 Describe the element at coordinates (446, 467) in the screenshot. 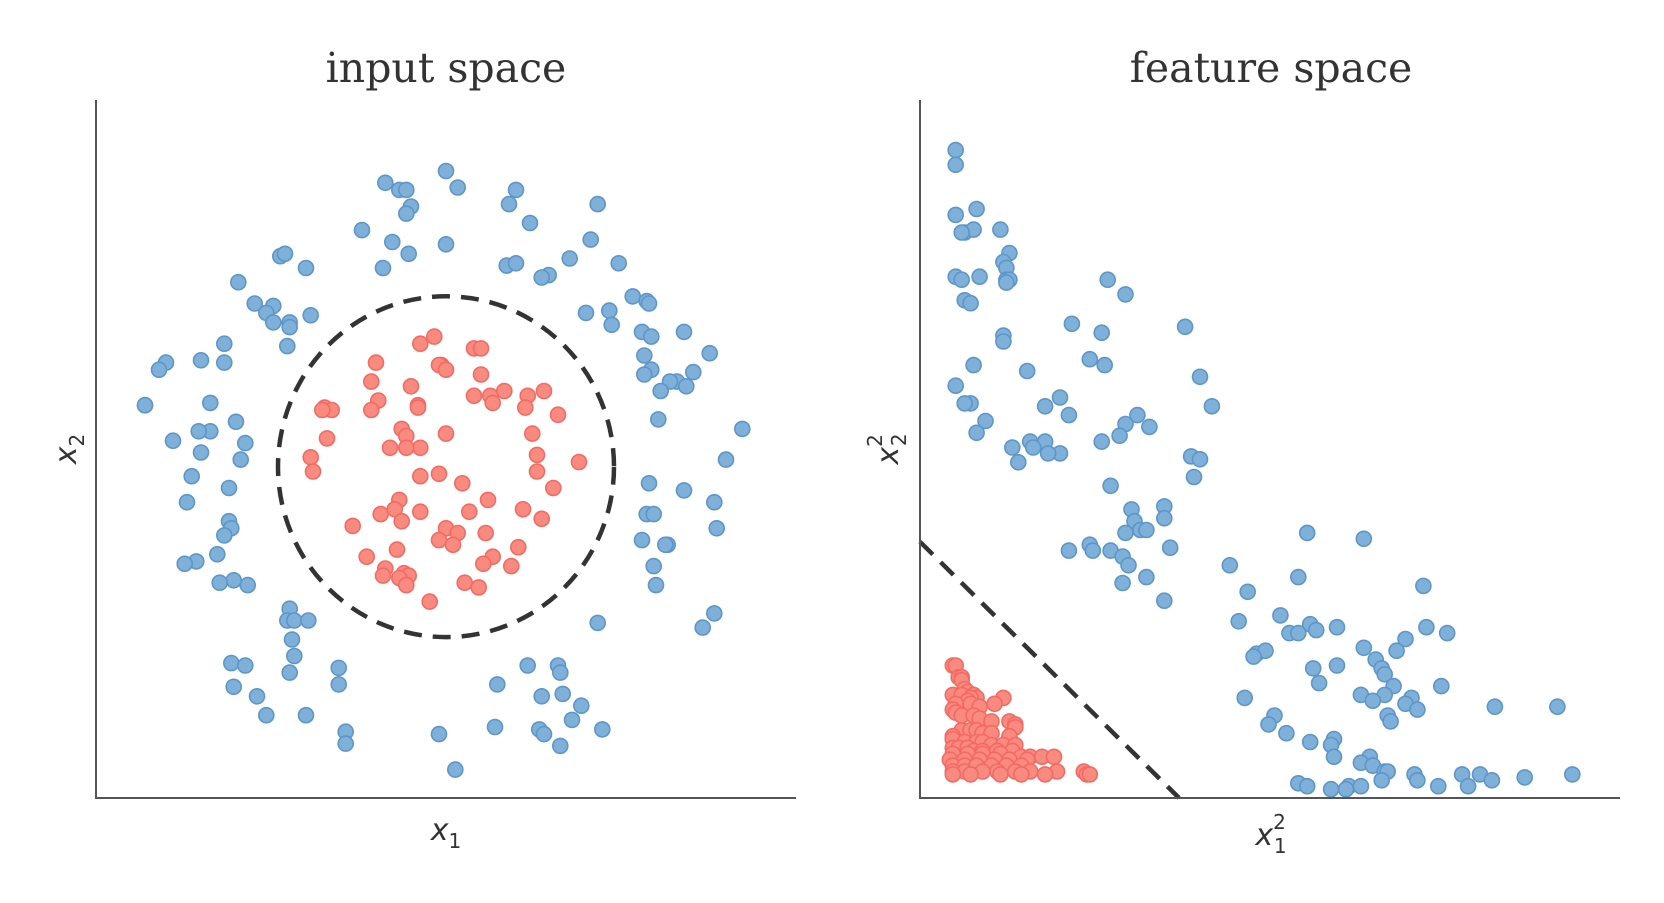

I see `input-space-decision-boundary` at that location.